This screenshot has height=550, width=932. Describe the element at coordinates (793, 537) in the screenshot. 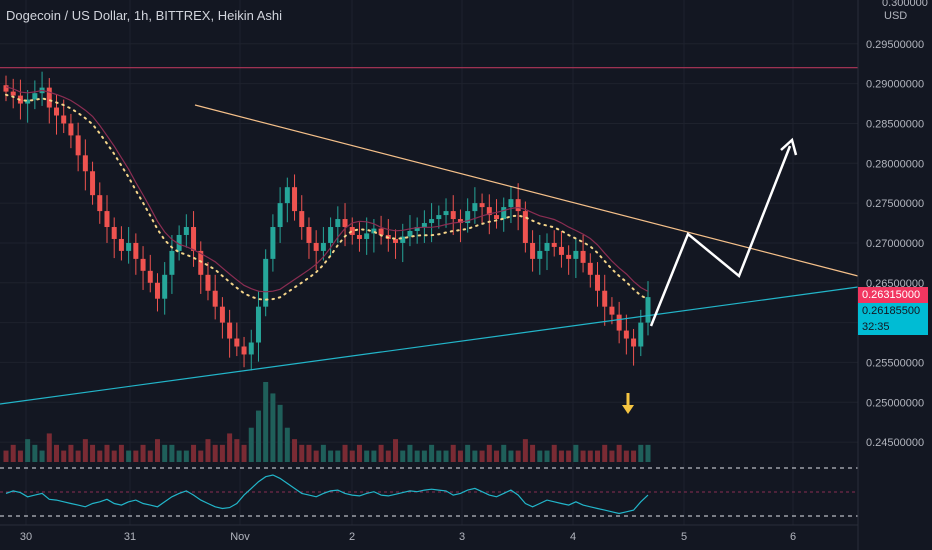

I see `time-tick-label: 6` at that location.